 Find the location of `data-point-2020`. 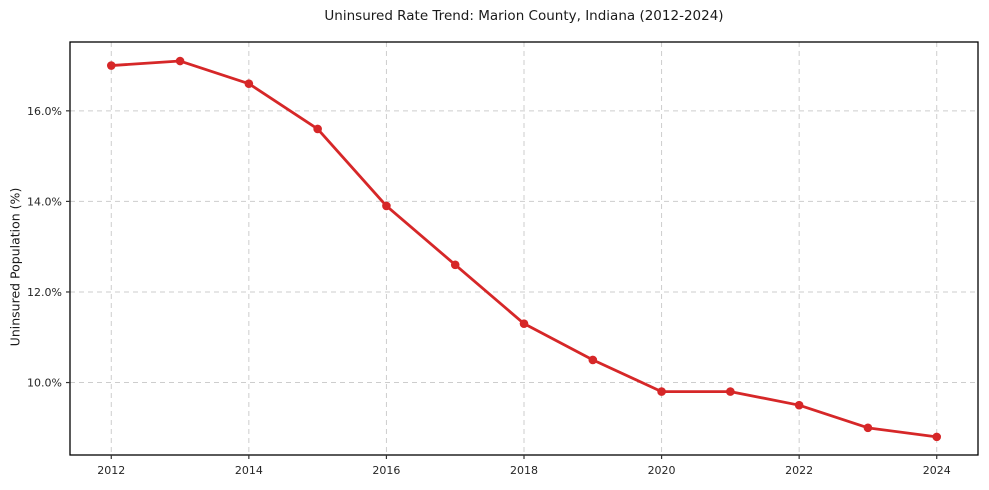

data-point-2020 is located at coordinates (661, 391).